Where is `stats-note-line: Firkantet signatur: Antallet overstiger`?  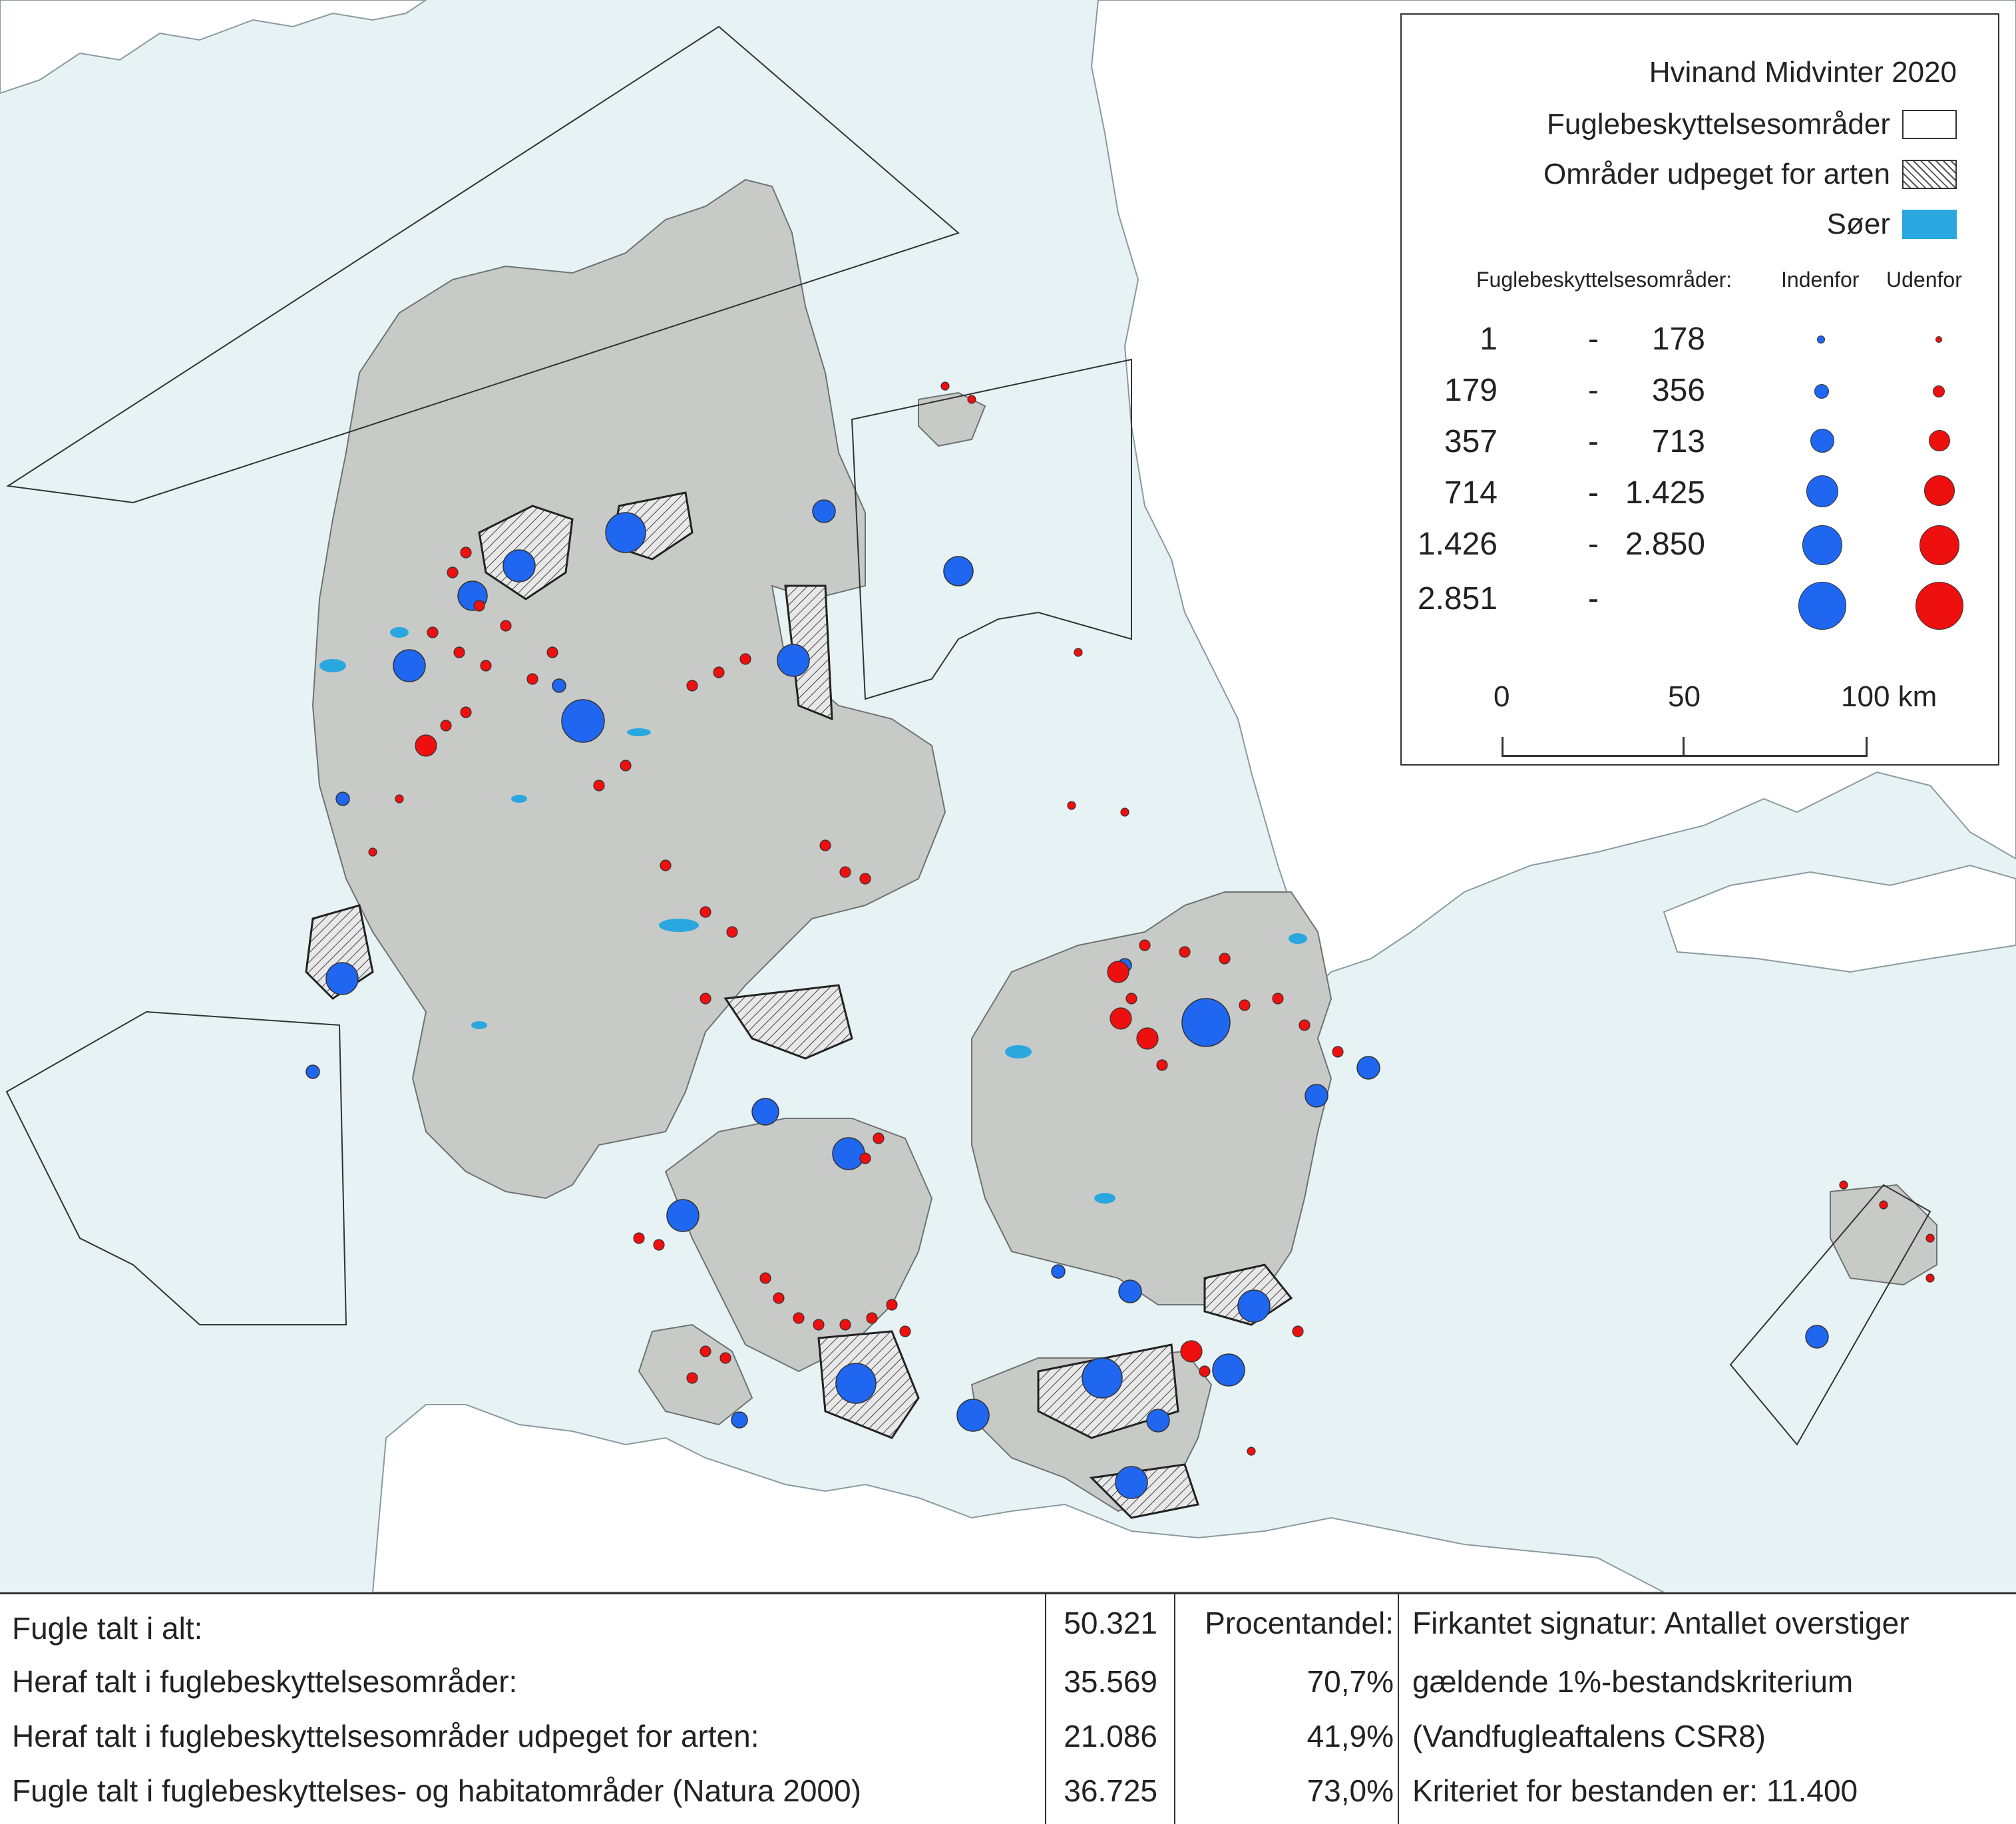
stats-note-line: Firkantet signatur: Antallet overstiger is located at coordinates (1661, 1623).